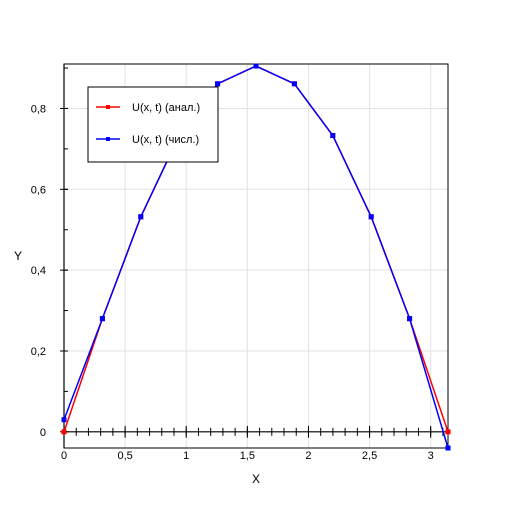 The image size is (512, 512). What do you see at coordinates (108, 107) in the screenshot?
I see `legend-marker-analytic` at bounding box center [108, 107].